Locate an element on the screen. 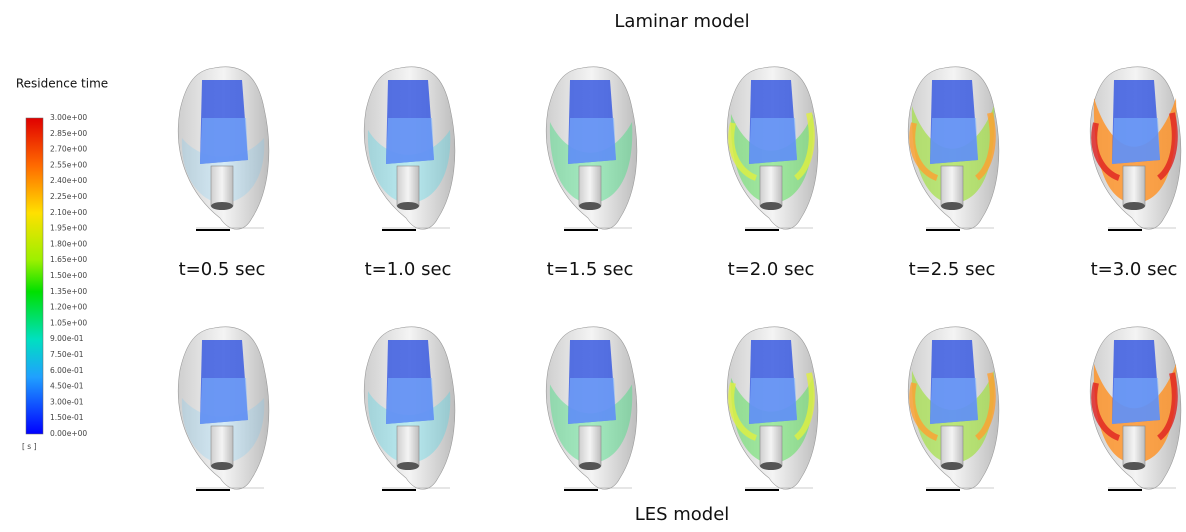 This screenshot has height=532, width=1186. time-label: t=0.5 sec is located at coordinates (222, 269).